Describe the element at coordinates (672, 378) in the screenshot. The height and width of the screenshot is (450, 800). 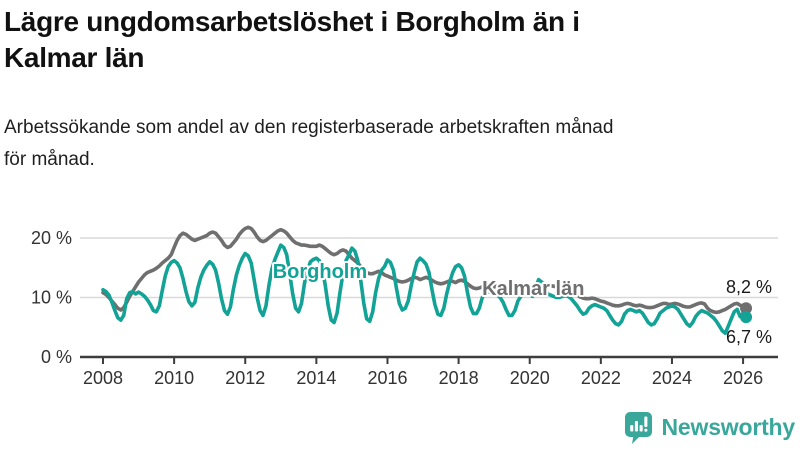
I see `x-tick-label: 2024` at that location.